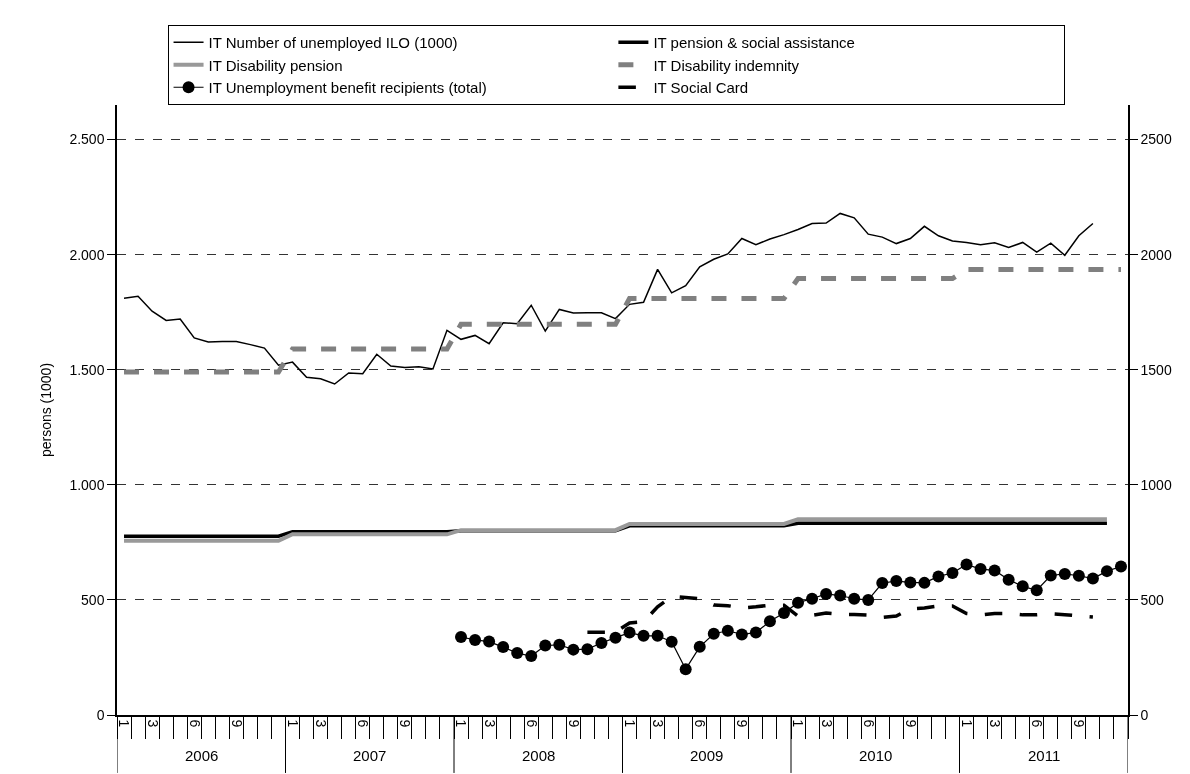 The height and width of the screenshot is (774, 1190). I want to click on legend-label: IT Unemployment benefit recipients (total), so click(347, 88).